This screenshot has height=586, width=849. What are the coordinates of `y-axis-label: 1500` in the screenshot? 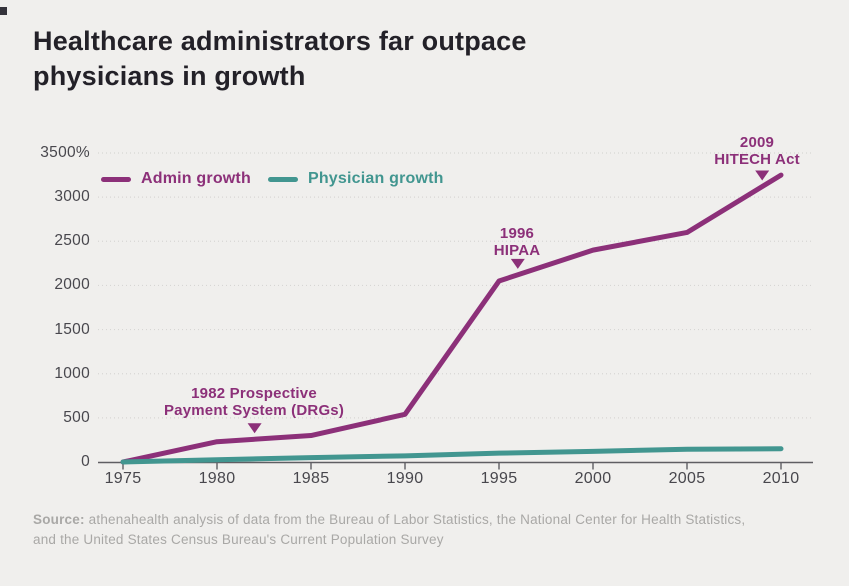 It's located at (72, 329).